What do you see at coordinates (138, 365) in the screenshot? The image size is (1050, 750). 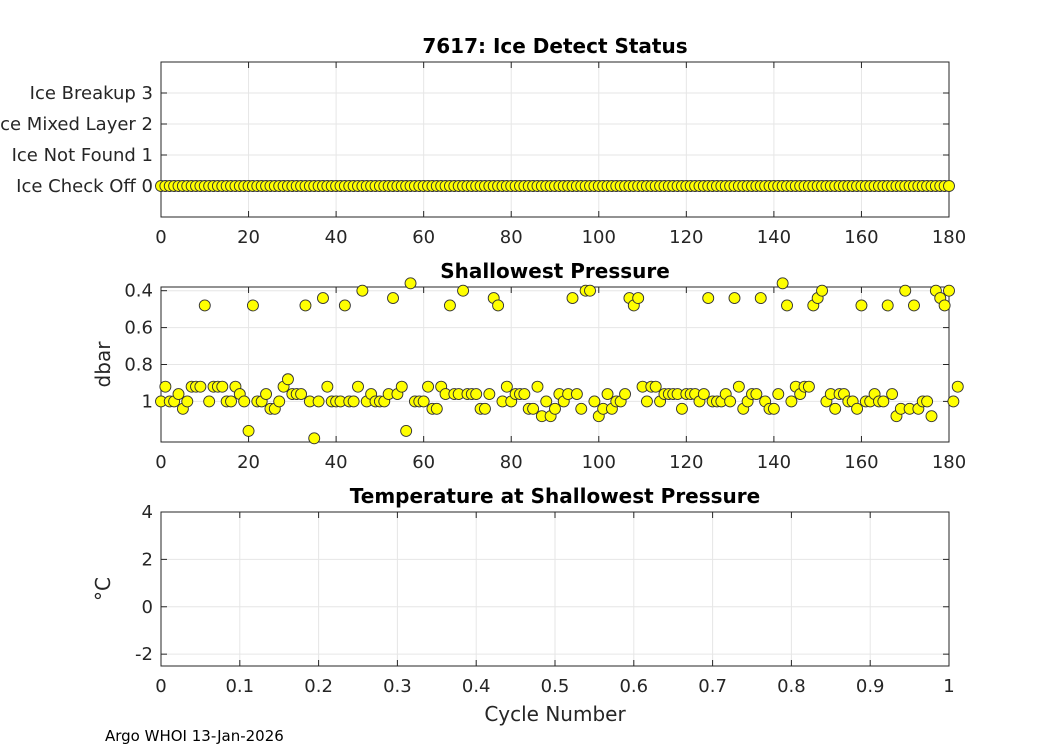 I see `y-tick-label: 0.8` at bounding box center [138, 365].